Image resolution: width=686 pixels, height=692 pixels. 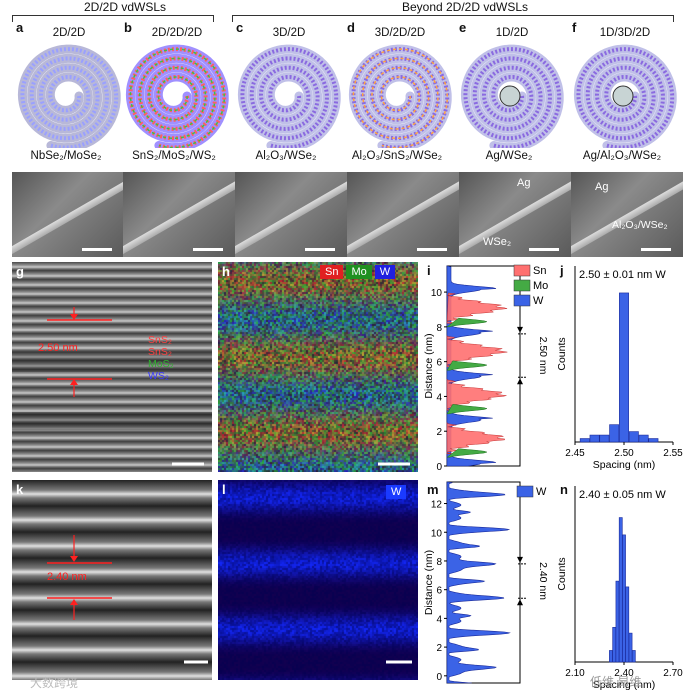 I want to click on legend-mo: Mo, so click(x=359, y=272).